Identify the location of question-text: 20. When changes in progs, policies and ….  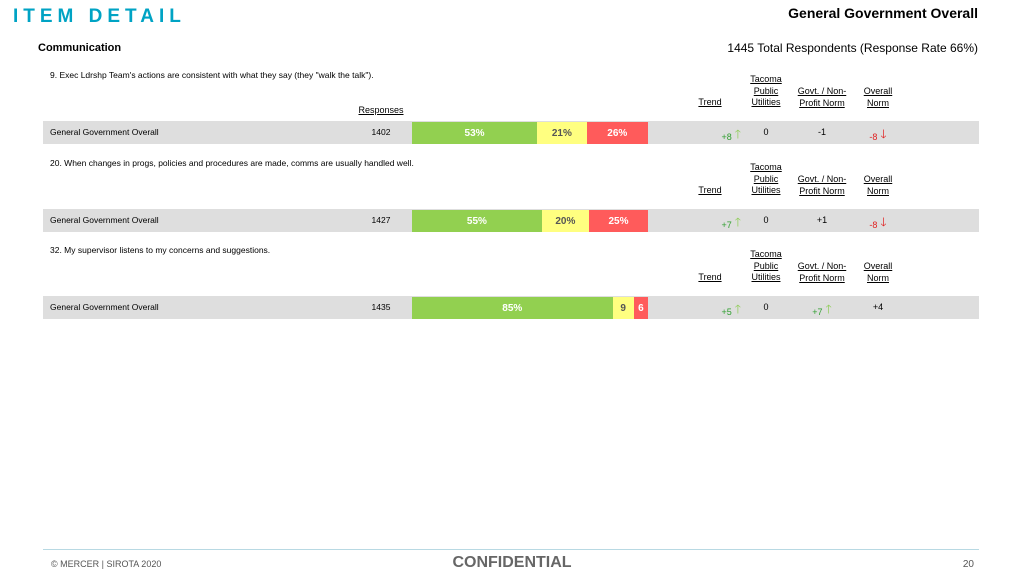
(232, 163).